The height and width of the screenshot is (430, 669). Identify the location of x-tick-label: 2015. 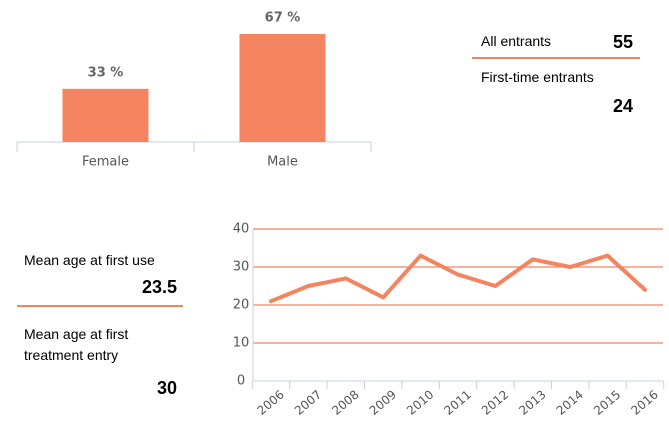
(607, 402).